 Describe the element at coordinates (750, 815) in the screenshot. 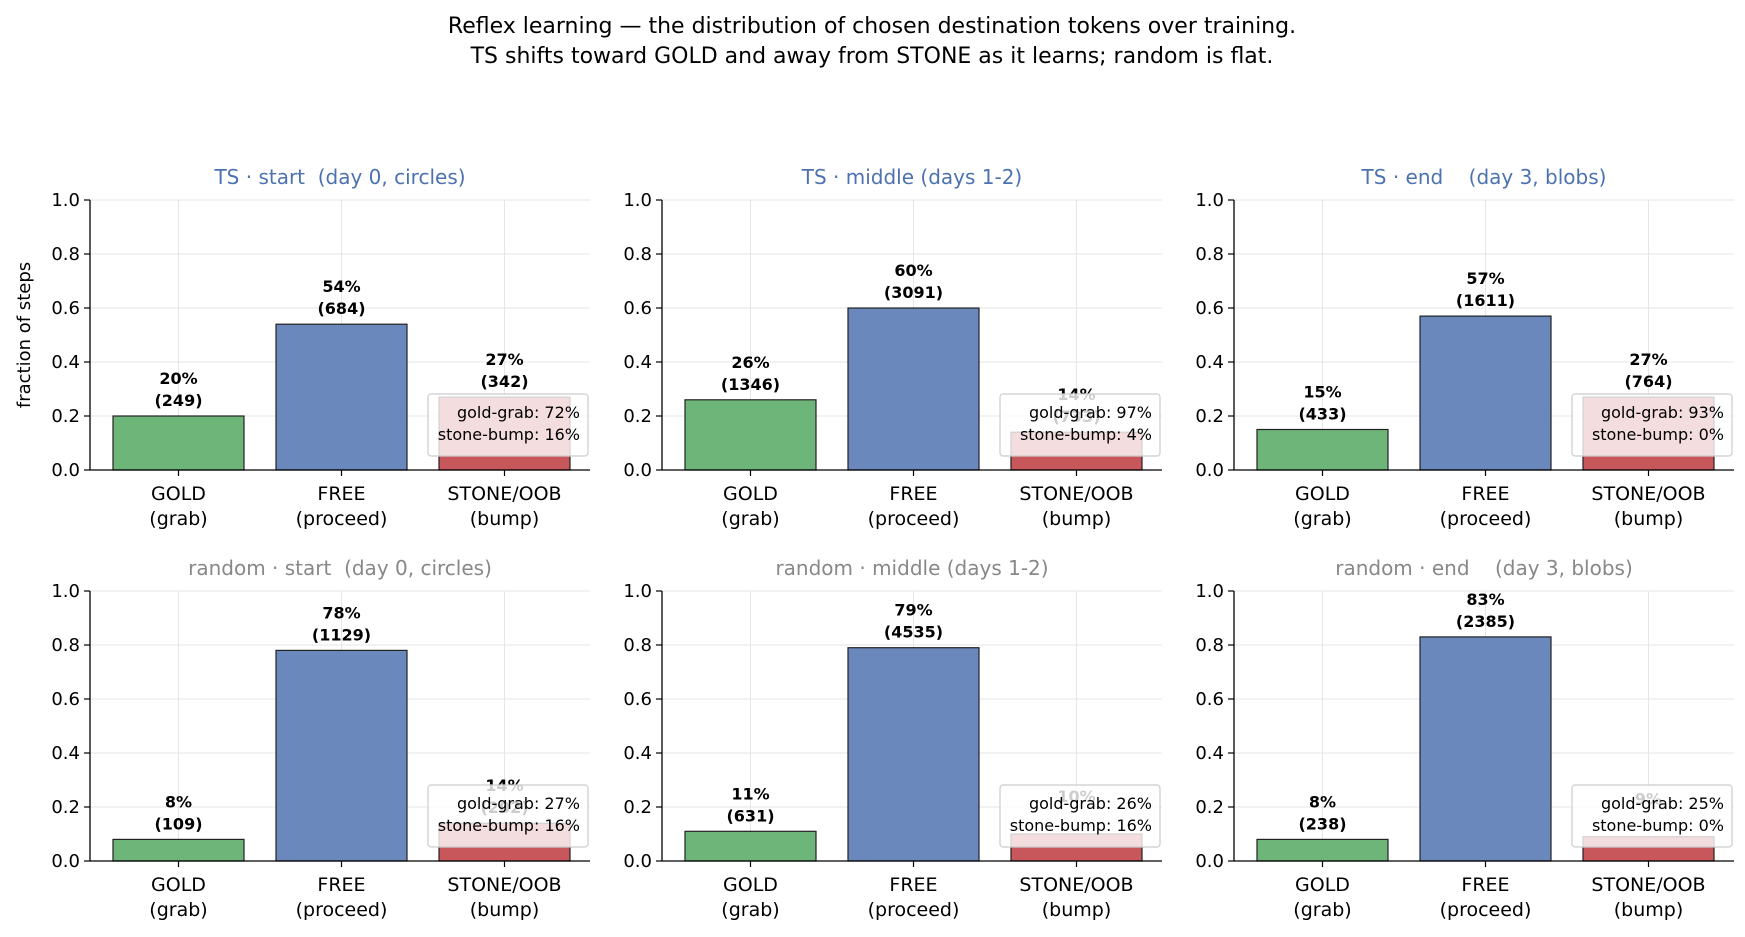

I see `bar-label-count: (631)` at that location.